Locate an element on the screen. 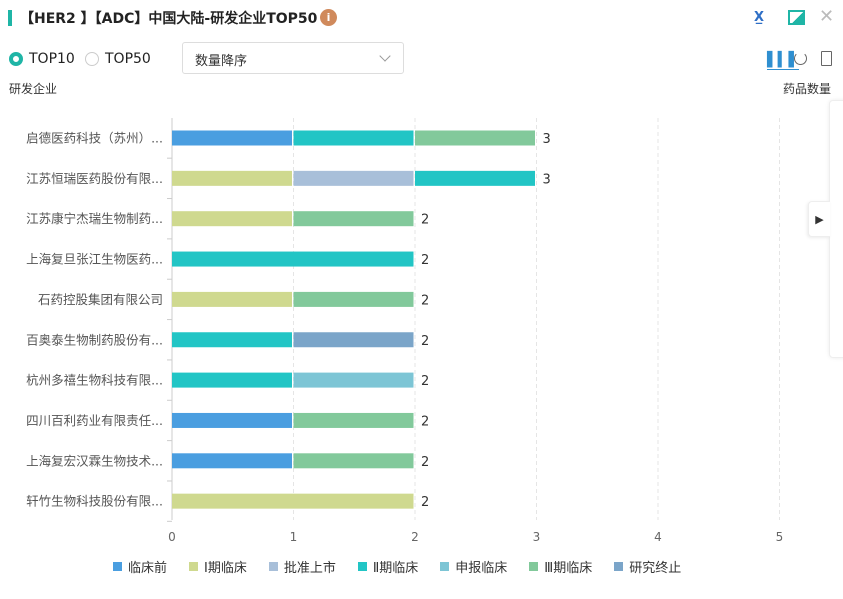 This screenshot has height=599, width=843. legend: 临床前 Ⅰ期临床 批准上市 Ⅱ期临床 申报临床 Ⅲ期临床 研究终止 is located at coordinates (408, 566).